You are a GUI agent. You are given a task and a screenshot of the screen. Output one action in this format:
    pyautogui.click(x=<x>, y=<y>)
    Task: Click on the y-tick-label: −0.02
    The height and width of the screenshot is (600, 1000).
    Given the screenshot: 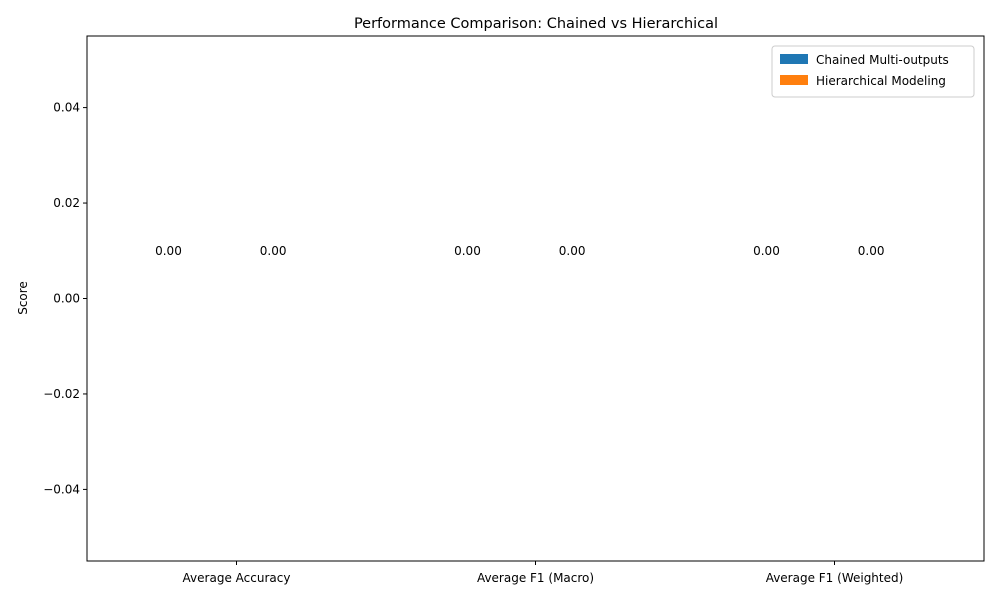 What is the action you would take?
    pyautogui.click(x=61, y=394)
    